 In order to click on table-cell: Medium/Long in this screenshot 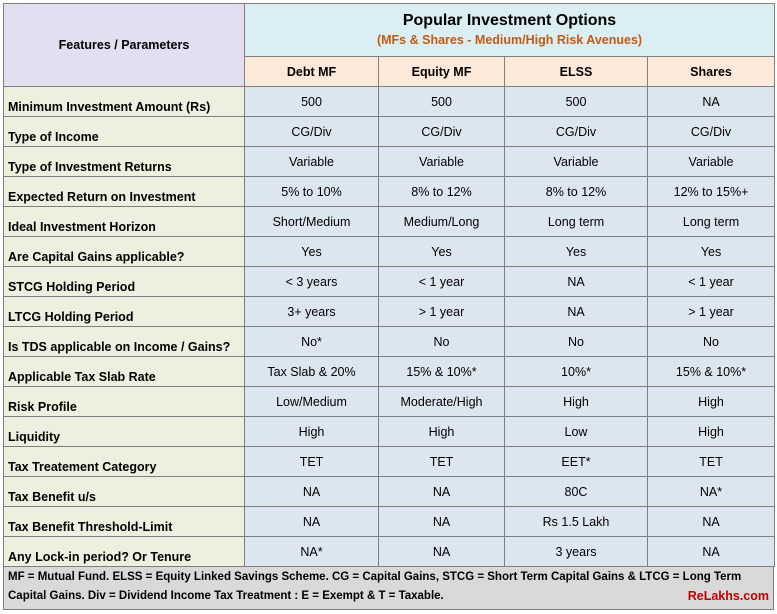, I will do `click(441, 221)`.